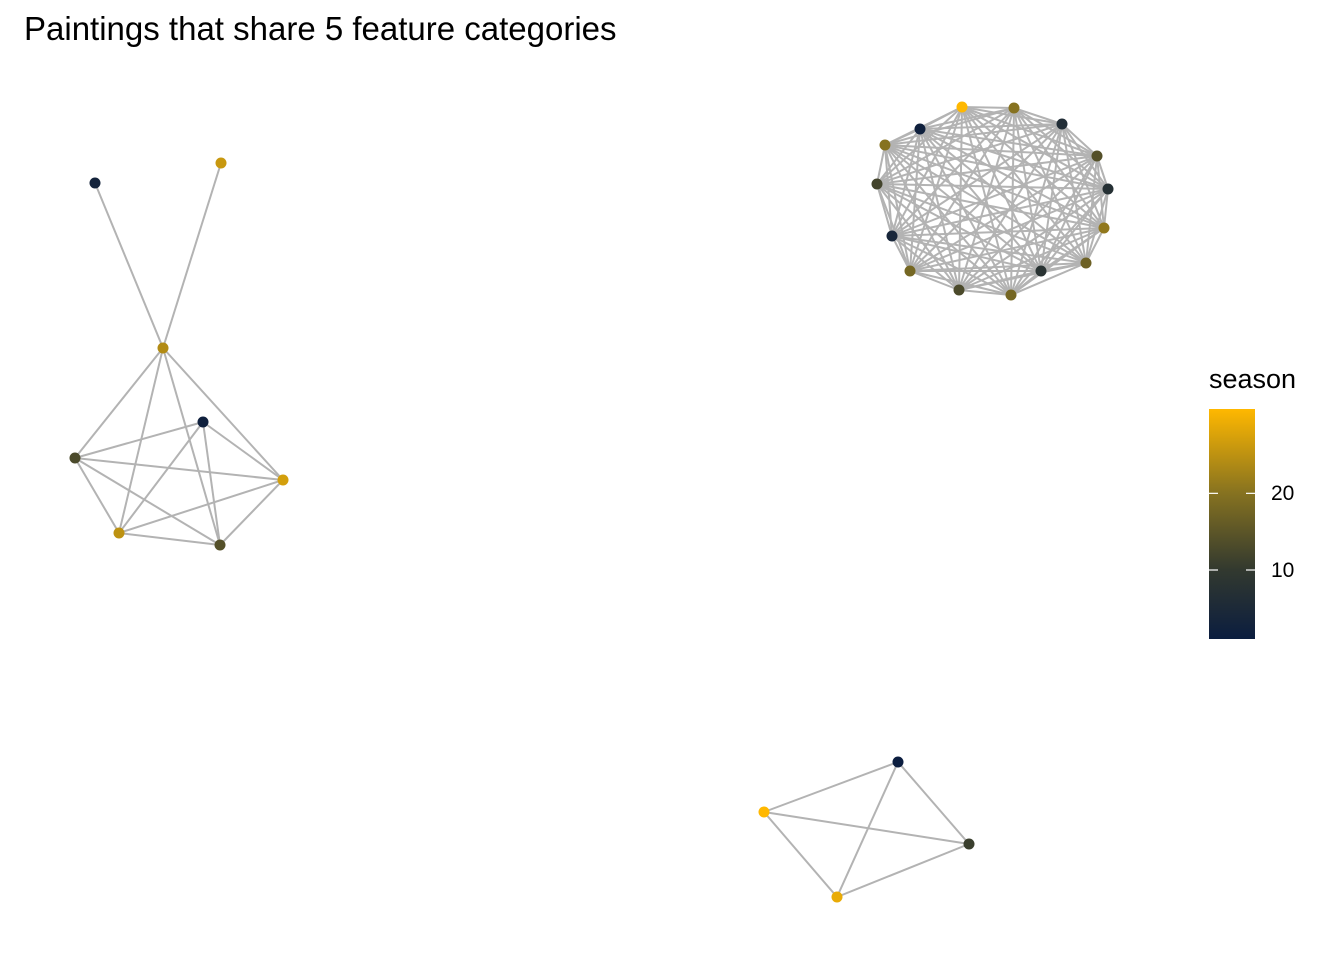 The image size is (1344, 960). I want to click on legend-title: season, so click(1253, 379).